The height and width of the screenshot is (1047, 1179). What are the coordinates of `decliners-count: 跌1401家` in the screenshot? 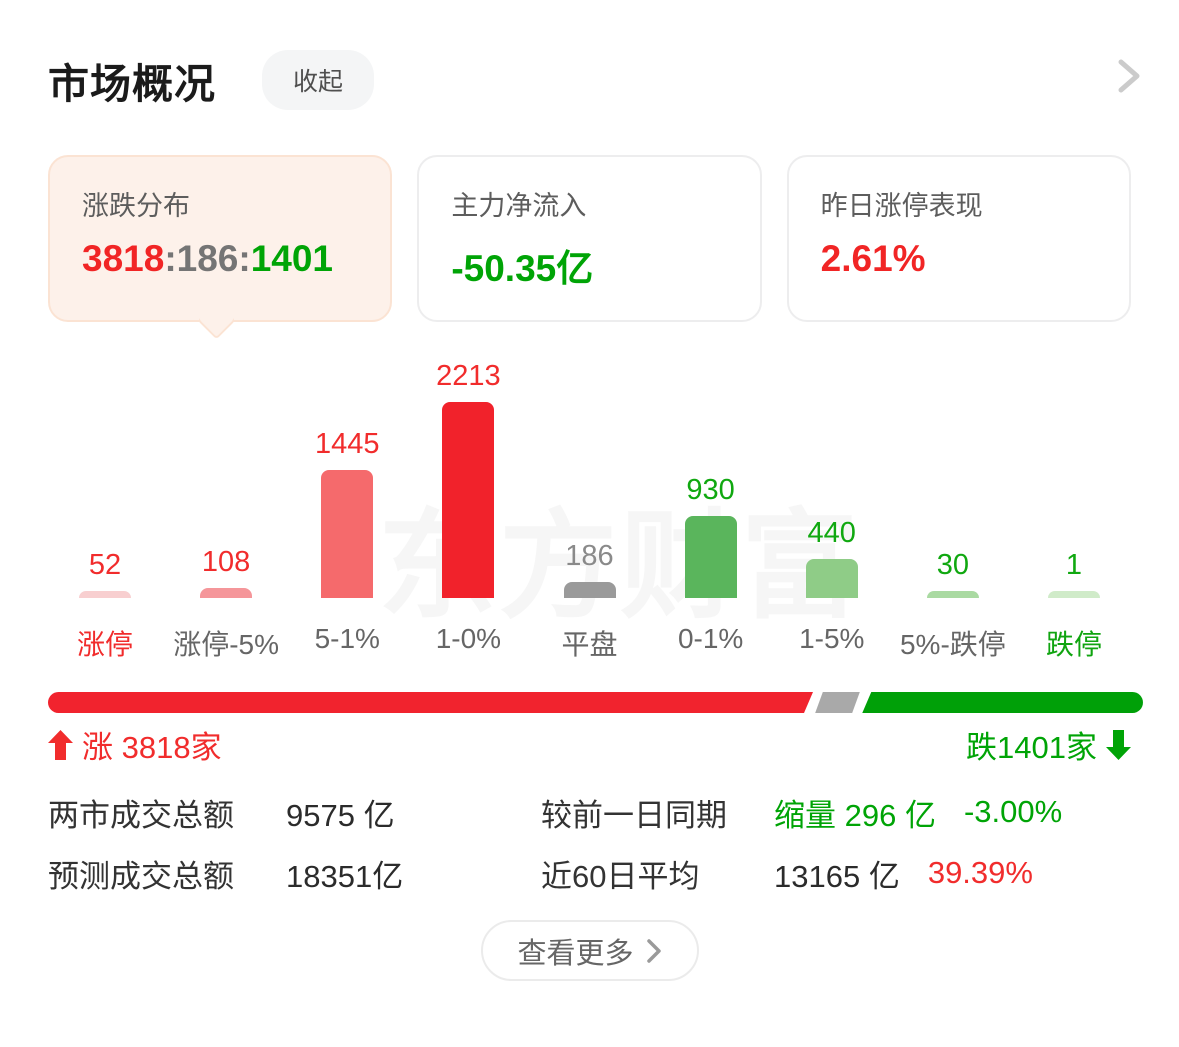 It's located at (1048, 744).